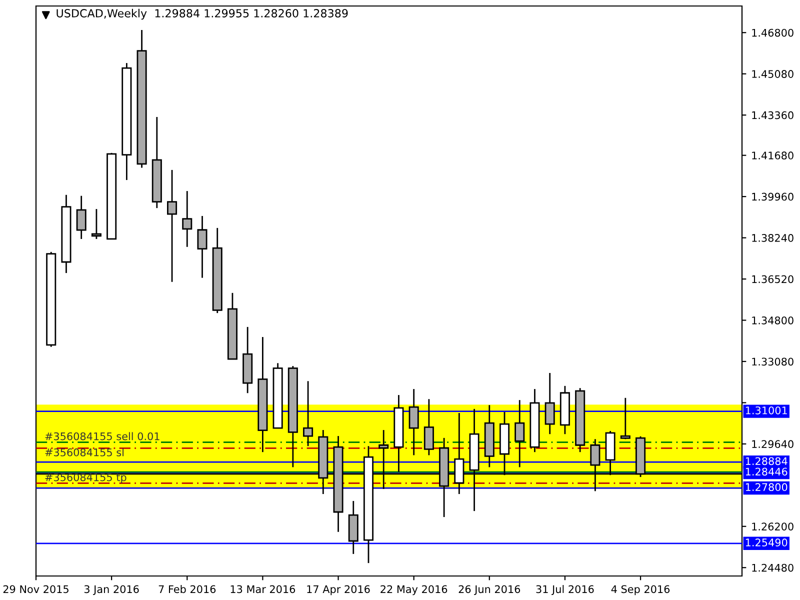 The width and height of the screenshot is (800, 600). What do you see at coordinates (766, 410) in the screenshot?
I see `ref-line-label: 1.31001` at bounding box center [766, 410].